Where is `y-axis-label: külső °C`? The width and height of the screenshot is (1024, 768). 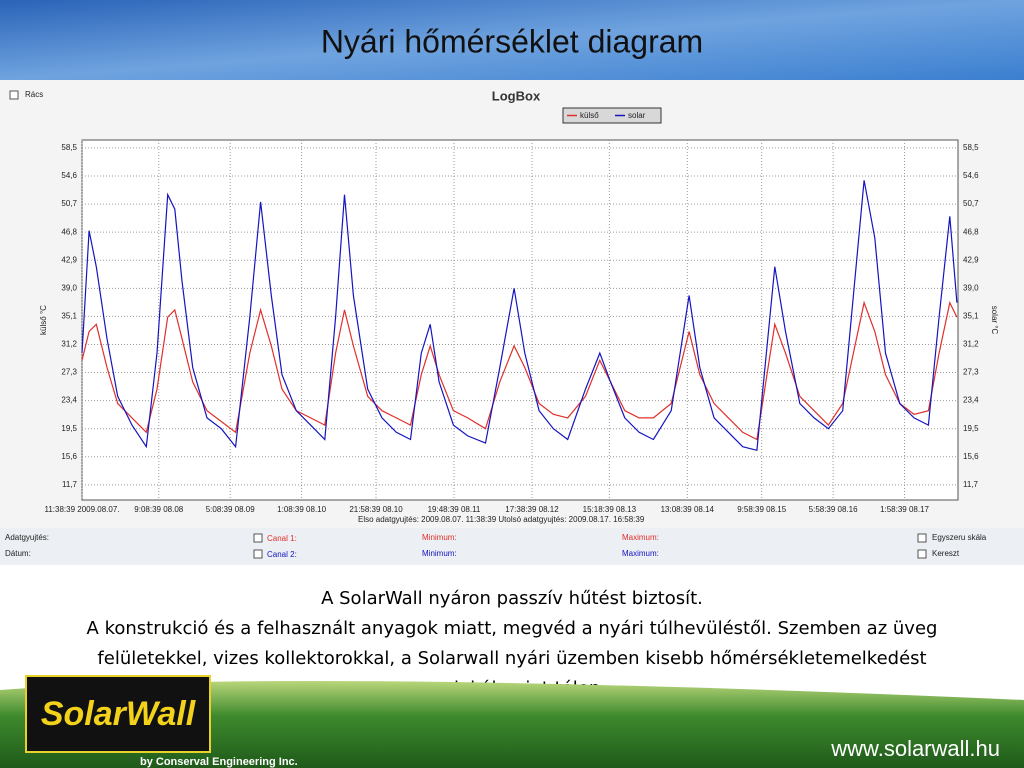
y-axis-label: külső °C is located at coordinates (43, 320).